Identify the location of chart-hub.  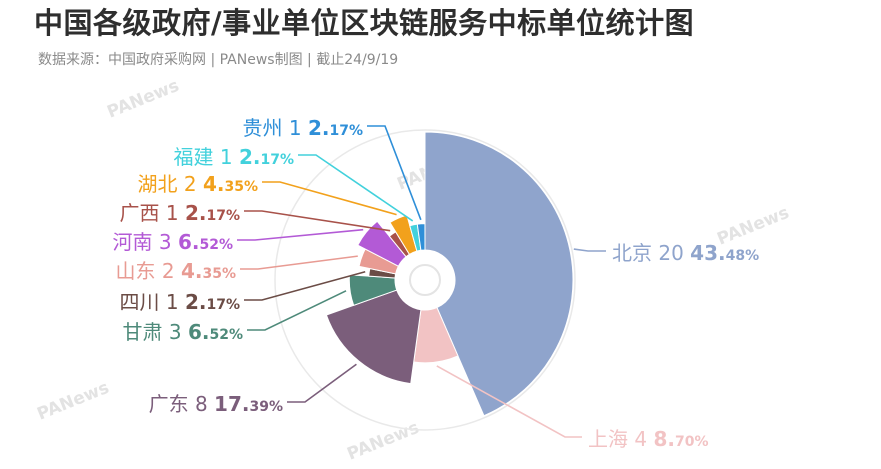
(425, 280).